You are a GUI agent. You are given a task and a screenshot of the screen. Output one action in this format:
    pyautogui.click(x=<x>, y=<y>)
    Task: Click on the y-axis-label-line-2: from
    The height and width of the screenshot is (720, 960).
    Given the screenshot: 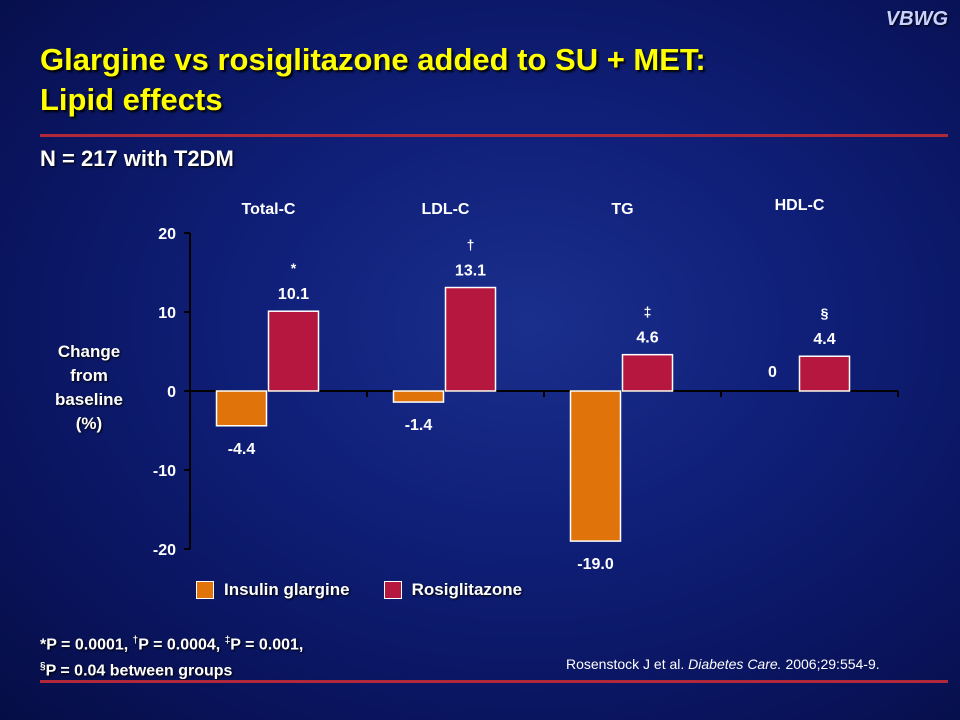 What is the action you would take?
    pyautogui.click(x=89, y=375)
    